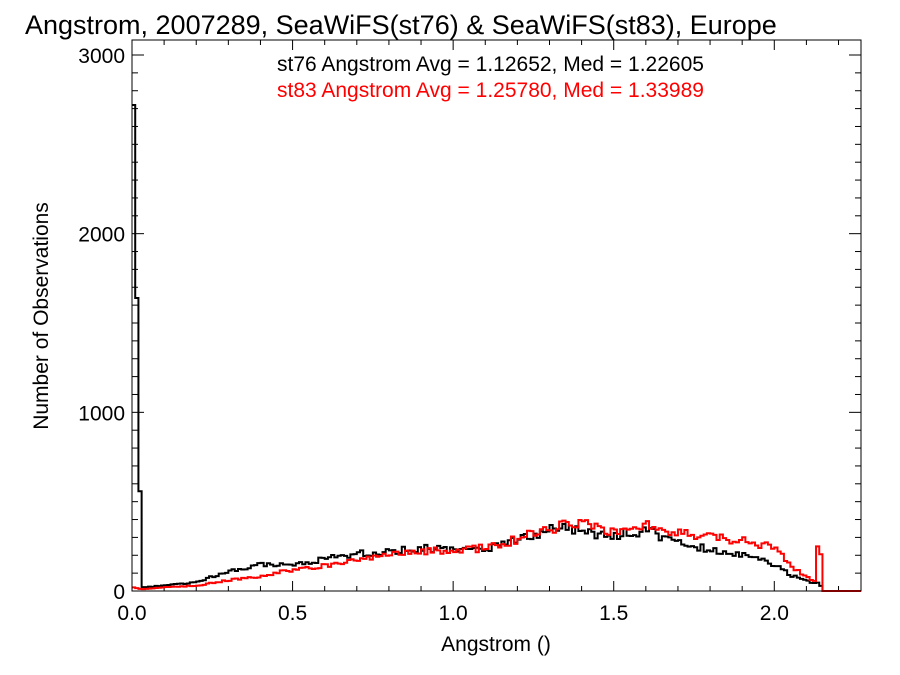 This screenshot has height=675, width=900. I want to click on y-tick-label: 2000, so click(101, 235).